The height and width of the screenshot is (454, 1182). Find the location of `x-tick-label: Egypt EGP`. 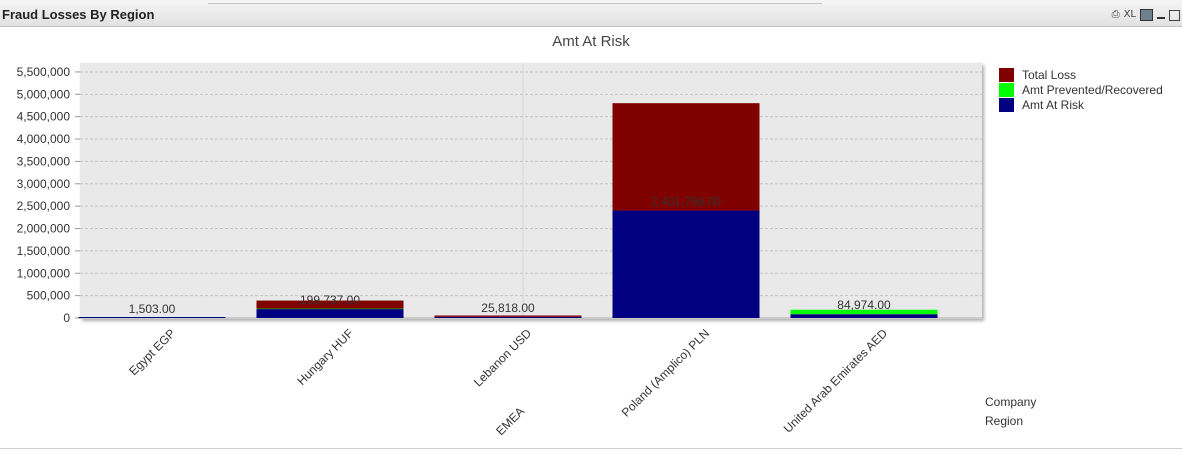

x-tick-label: Egypt EGP is located at coordinates (152, 352).